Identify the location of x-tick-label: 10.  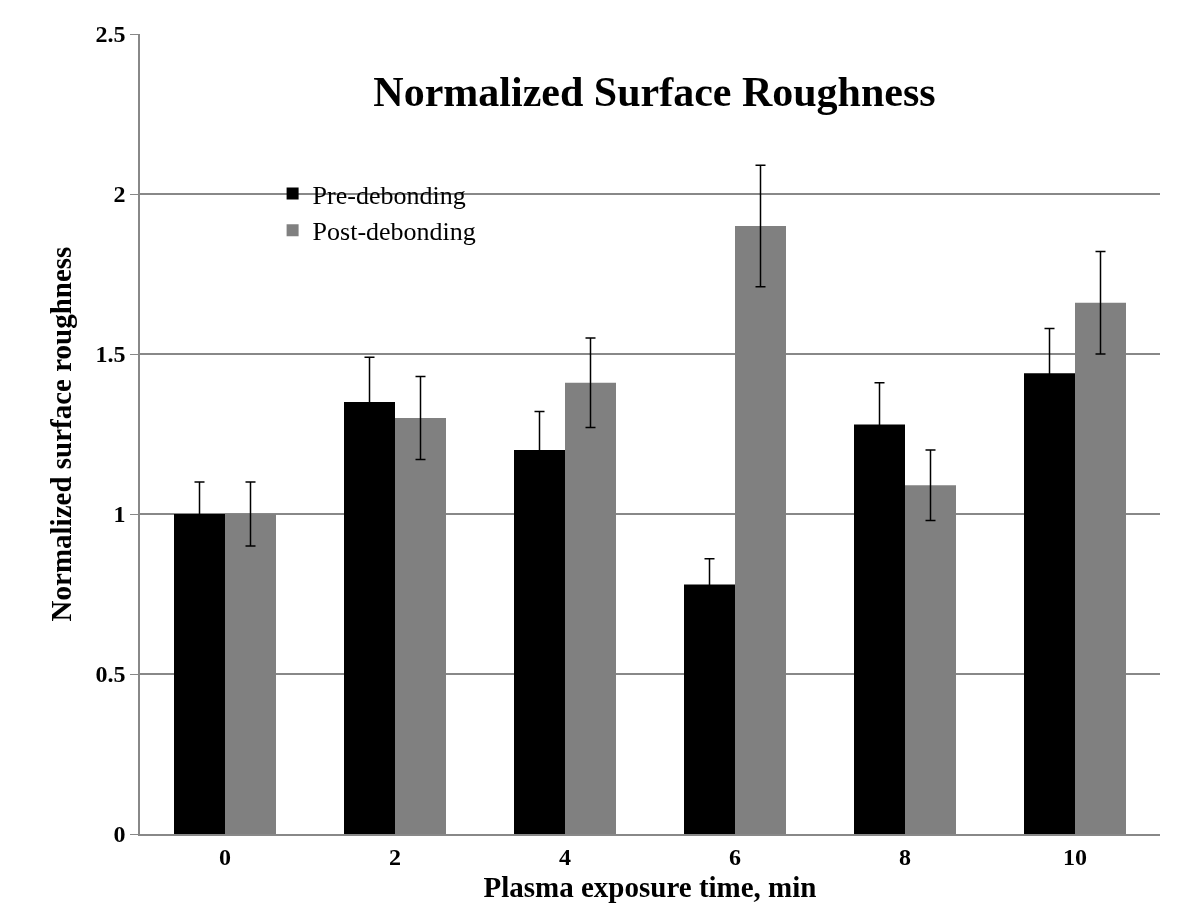
(1075, 856).